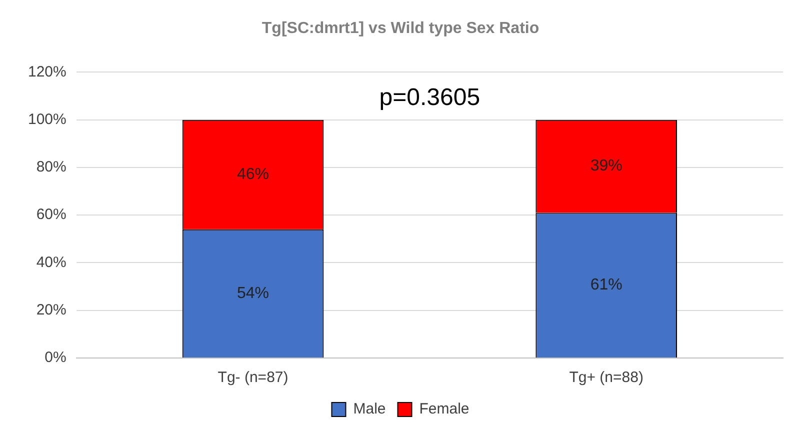  I want to click on chart-title: Tg[SC:dmrt1] vs Wild type Sex Ratio, so click(401, 29).